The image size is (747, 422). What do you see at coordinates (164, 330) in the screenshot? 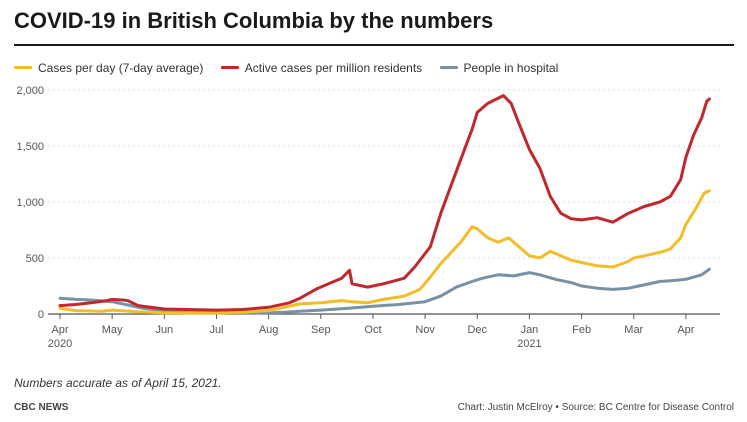
I see `x-tick-label: Jun` at bounding box center [164, 330].